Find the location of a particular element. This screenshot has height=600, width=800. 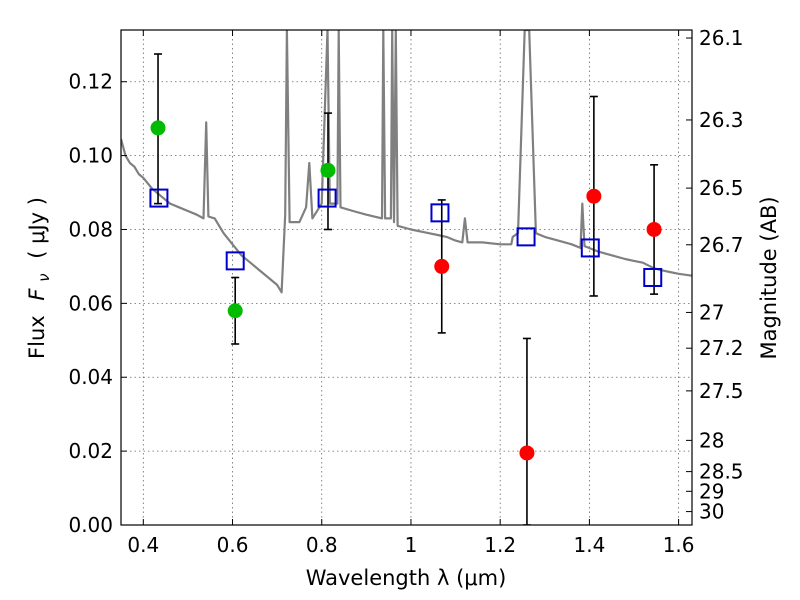

y2-tick-label: 28.5 is located at coordinates (721, 472).